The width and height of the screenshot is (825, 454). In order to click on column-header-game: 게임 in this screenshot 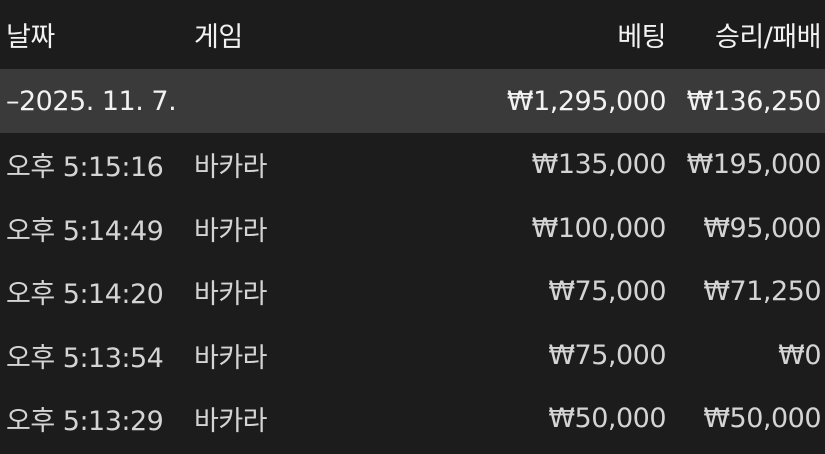, I will do `click(218, 37)`.